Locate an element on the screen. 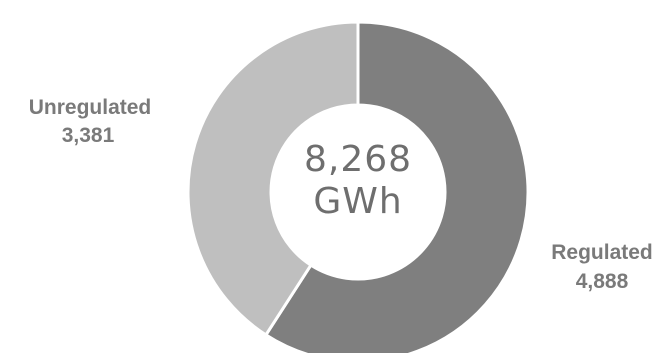 This screenshot has height=353, width=672. slice-label-regulated-name: Regulated is located at coordinates (602, 252).